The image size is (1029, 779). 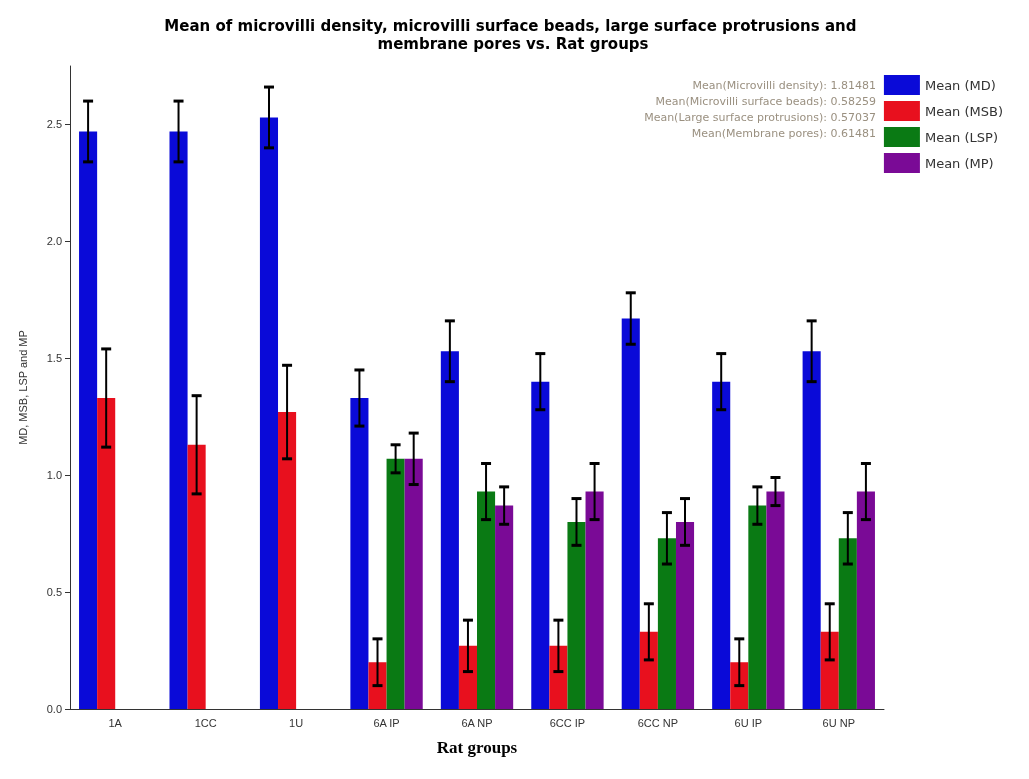 What do you see at coordinates (54, 124) in the screenshot?
I see `y-tick-label: 2.5` at bounding box center [54, 124].